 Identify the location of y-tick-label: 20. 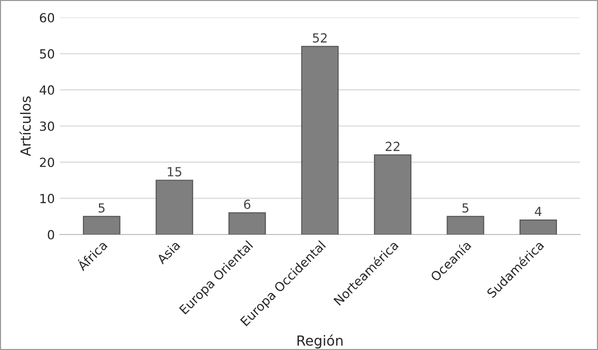
(47, 163).